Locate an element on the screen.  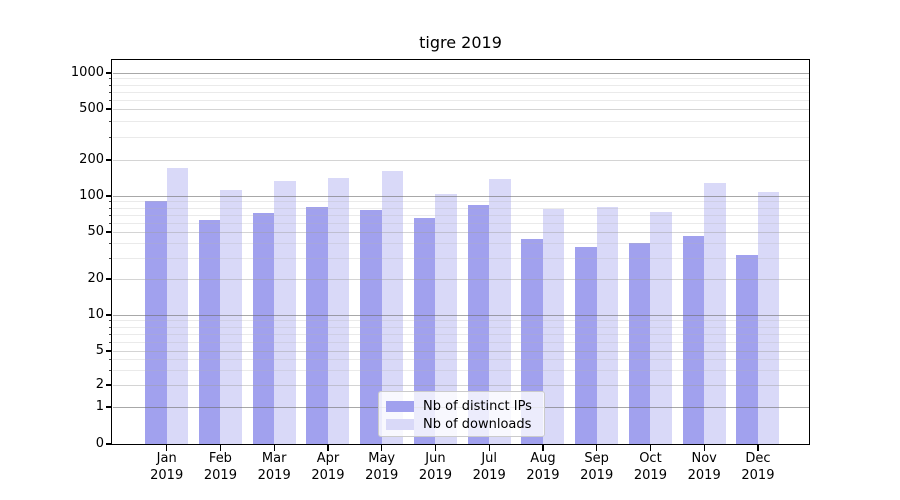
y-tick-label-1000: 1000 is located at coordinates (87, 72).